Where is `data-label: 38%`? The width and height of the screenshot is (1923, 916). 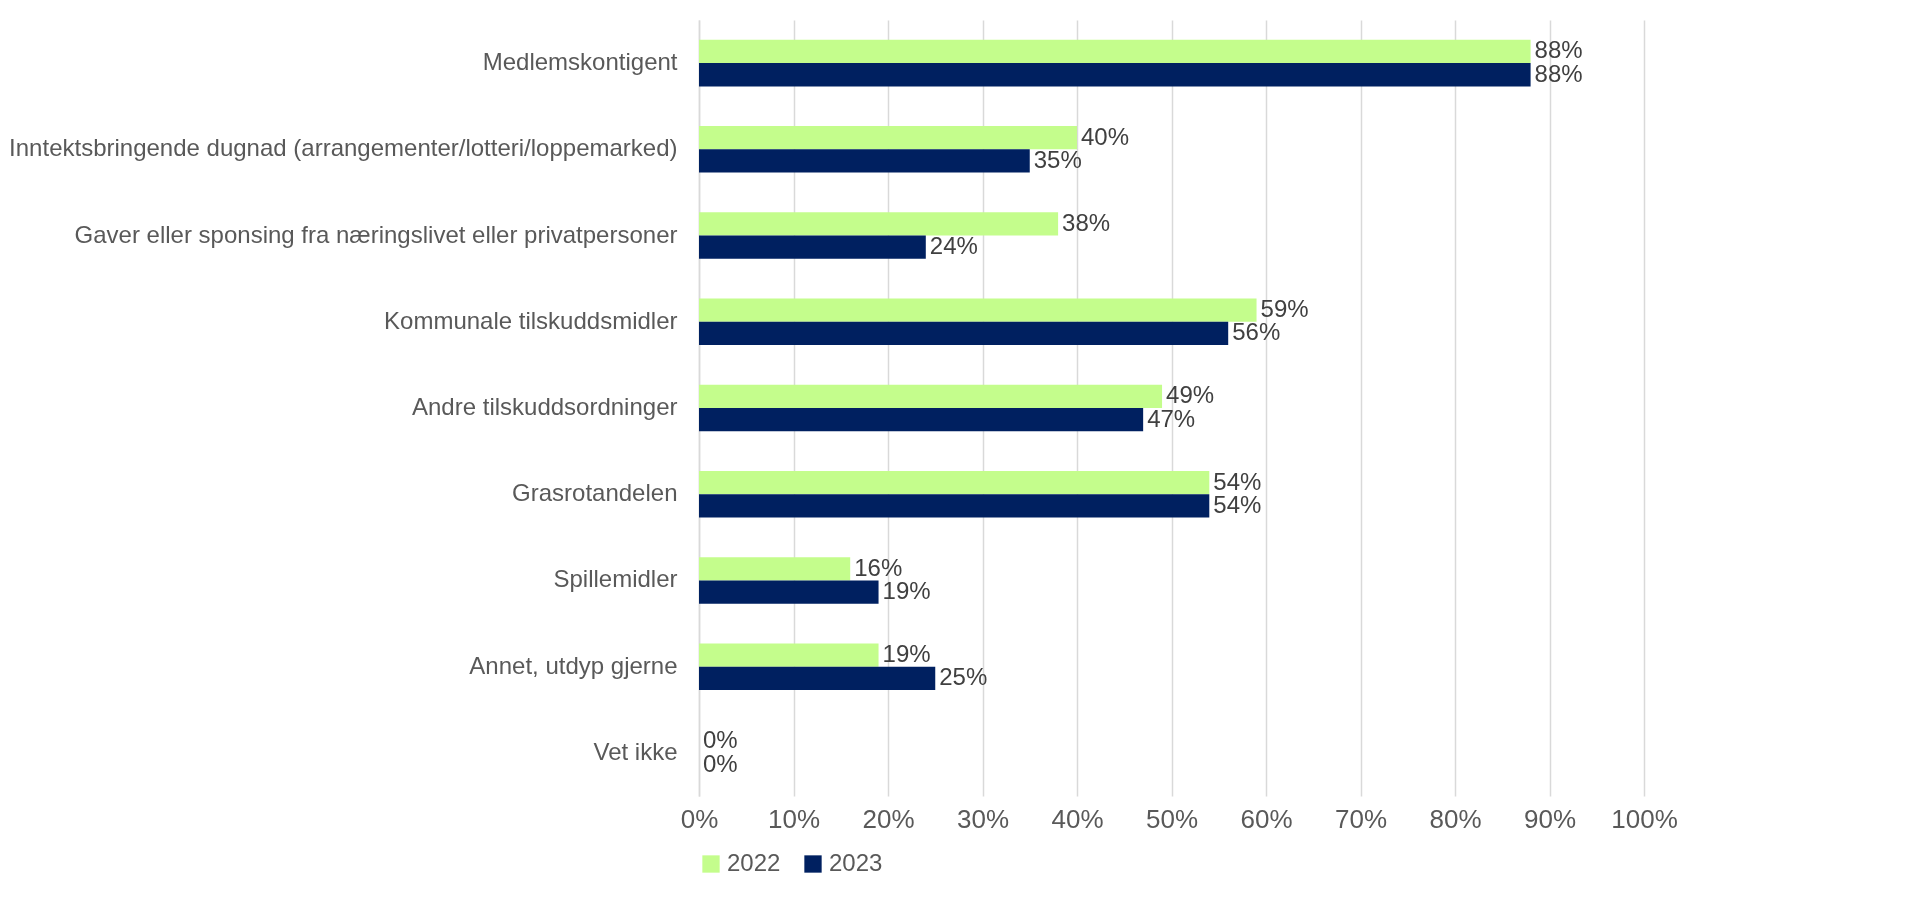 data-label: 38% is located at coordinates (1086, 222).